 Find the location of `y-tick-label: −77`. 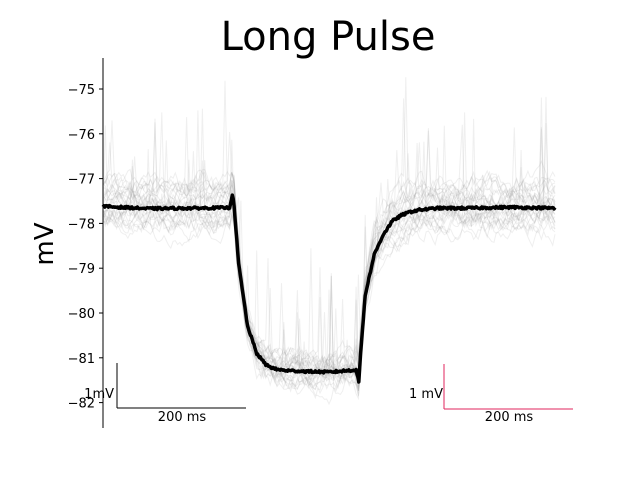

y-tick-label: −77 is located at coordinates (81, 180).